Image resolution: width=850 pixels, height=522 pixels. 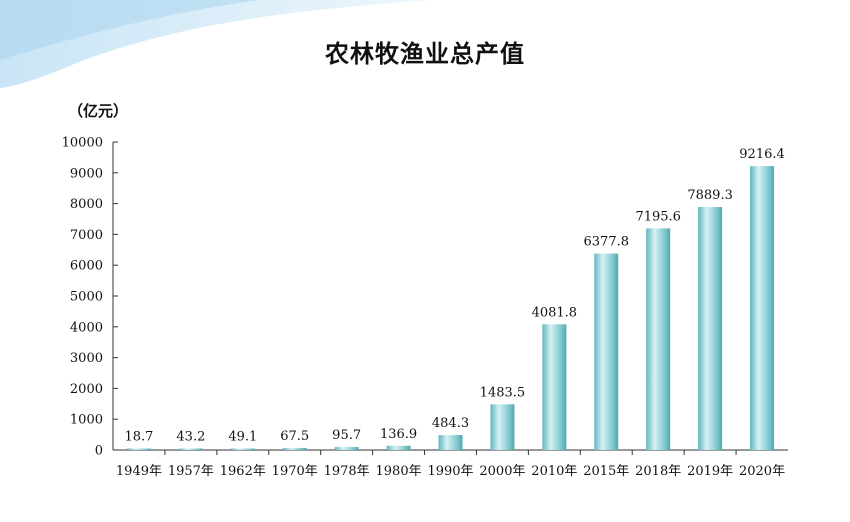 What do you see at coordinates (243, 471) in the screenshot?
I see `x-tick-label: 1962年` at bounding box center [243, 471].